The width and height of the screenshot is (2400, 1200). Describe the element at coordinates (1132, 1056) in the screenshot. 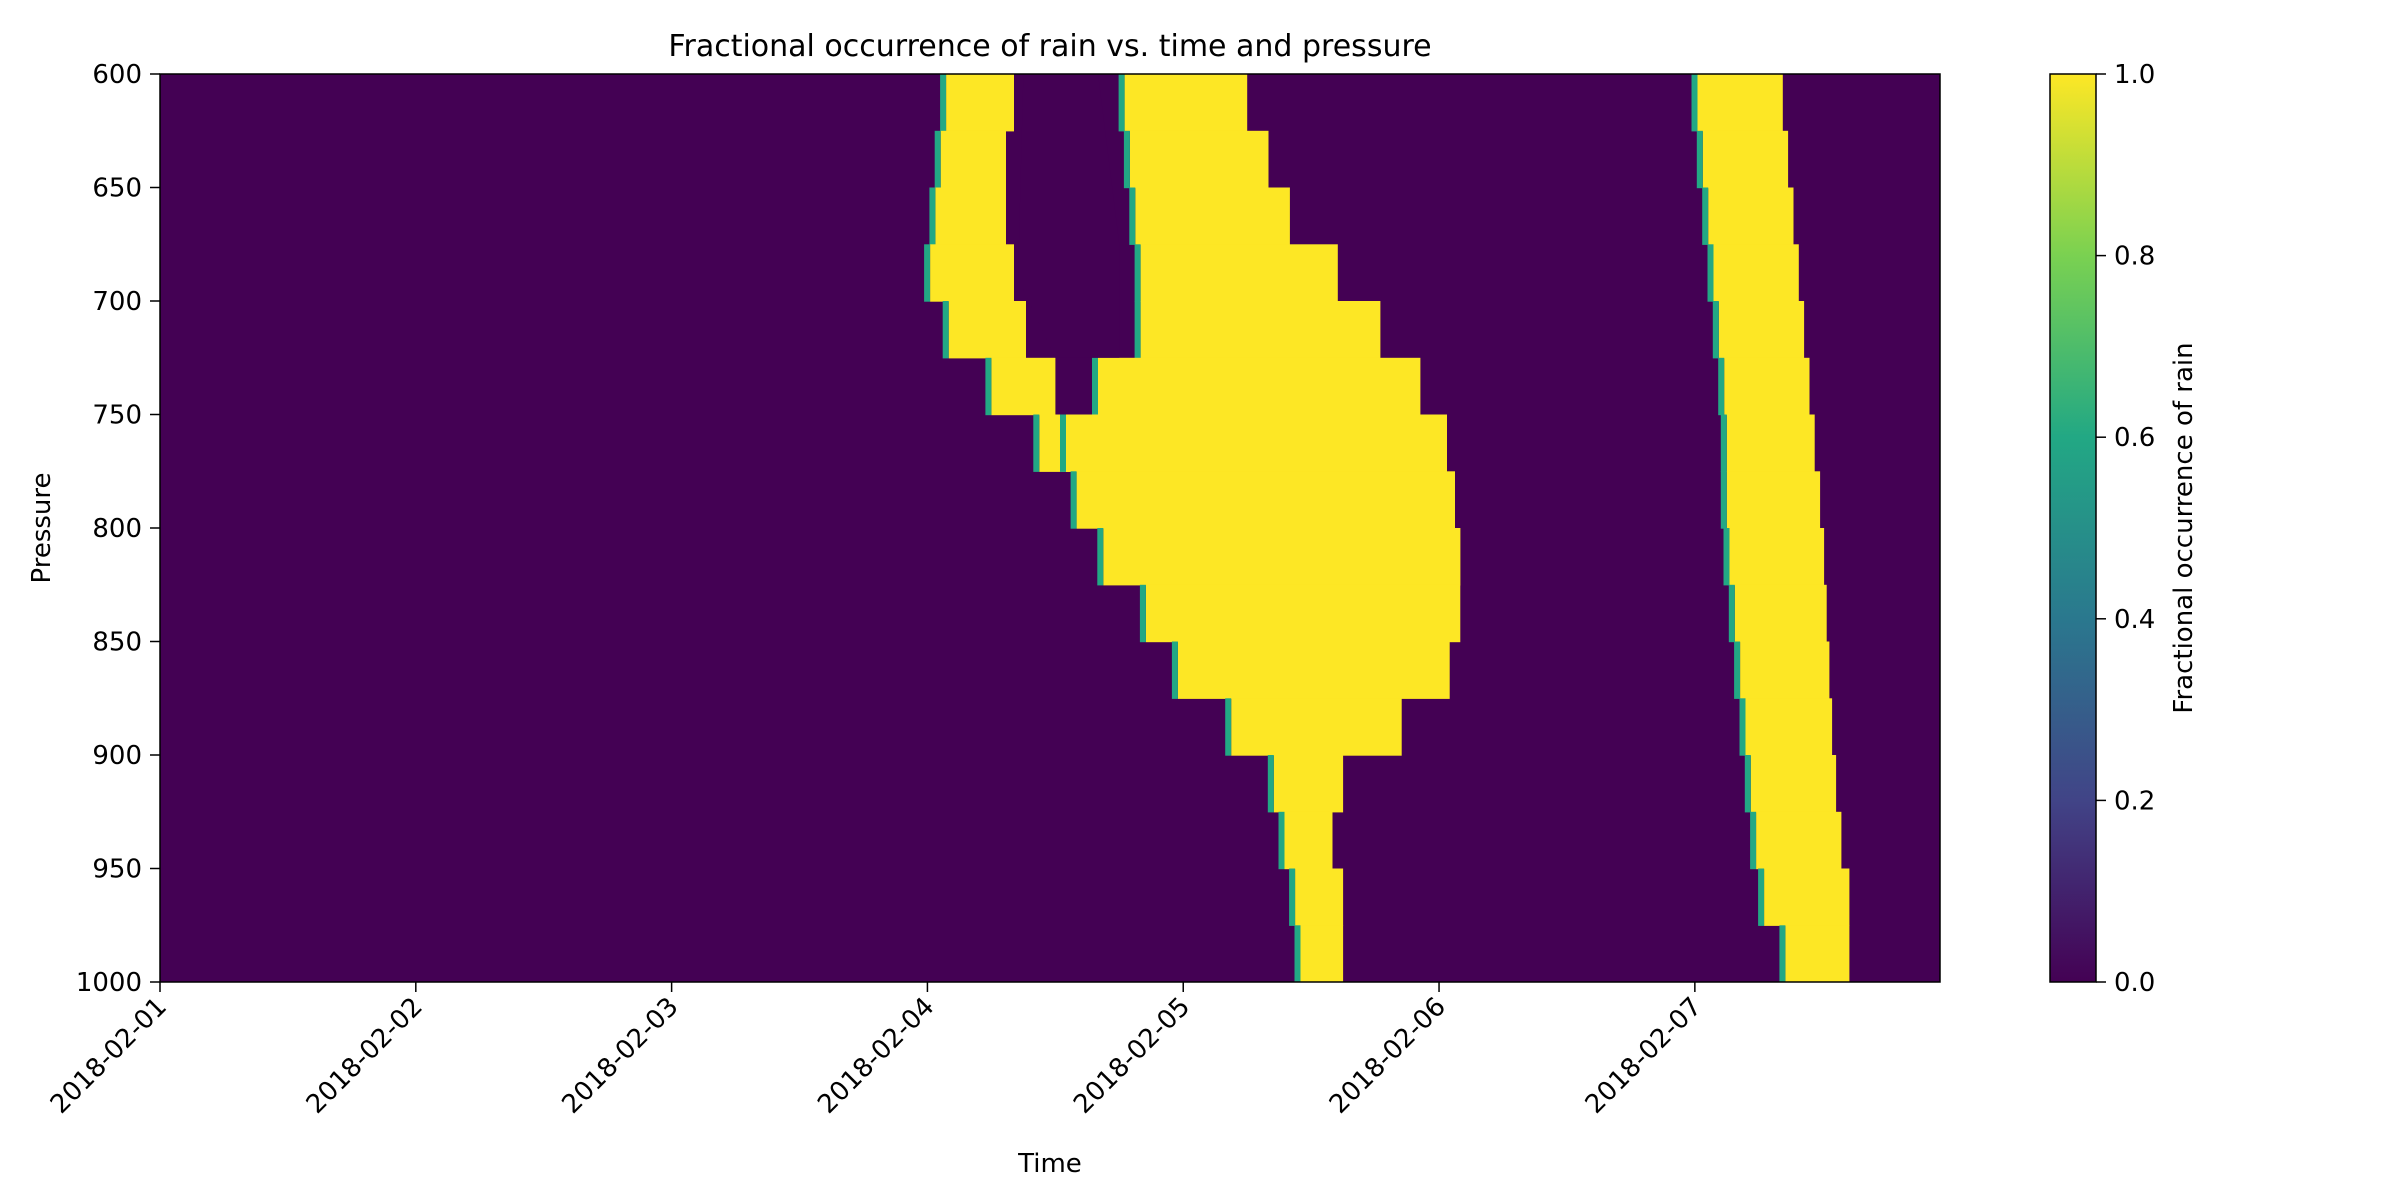

I see `x-tick-label: 2018-02-05` at that location.